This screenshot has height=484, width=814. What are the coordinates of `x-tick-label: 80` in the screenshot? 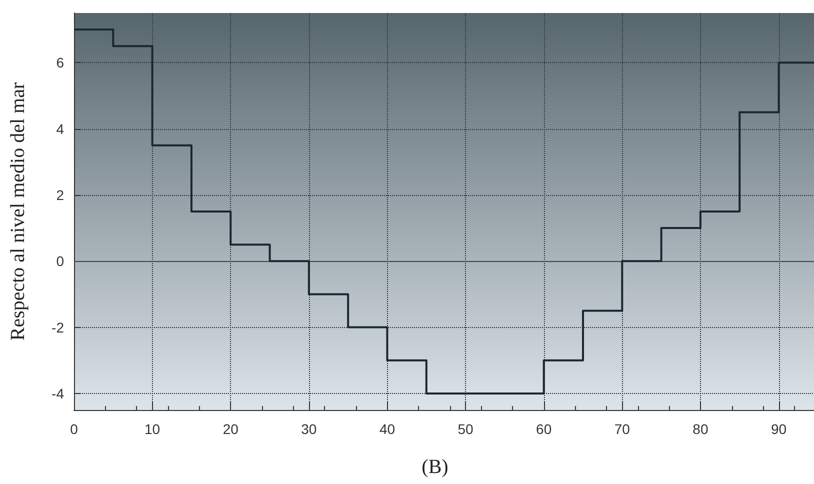 It's located at (700, 429).